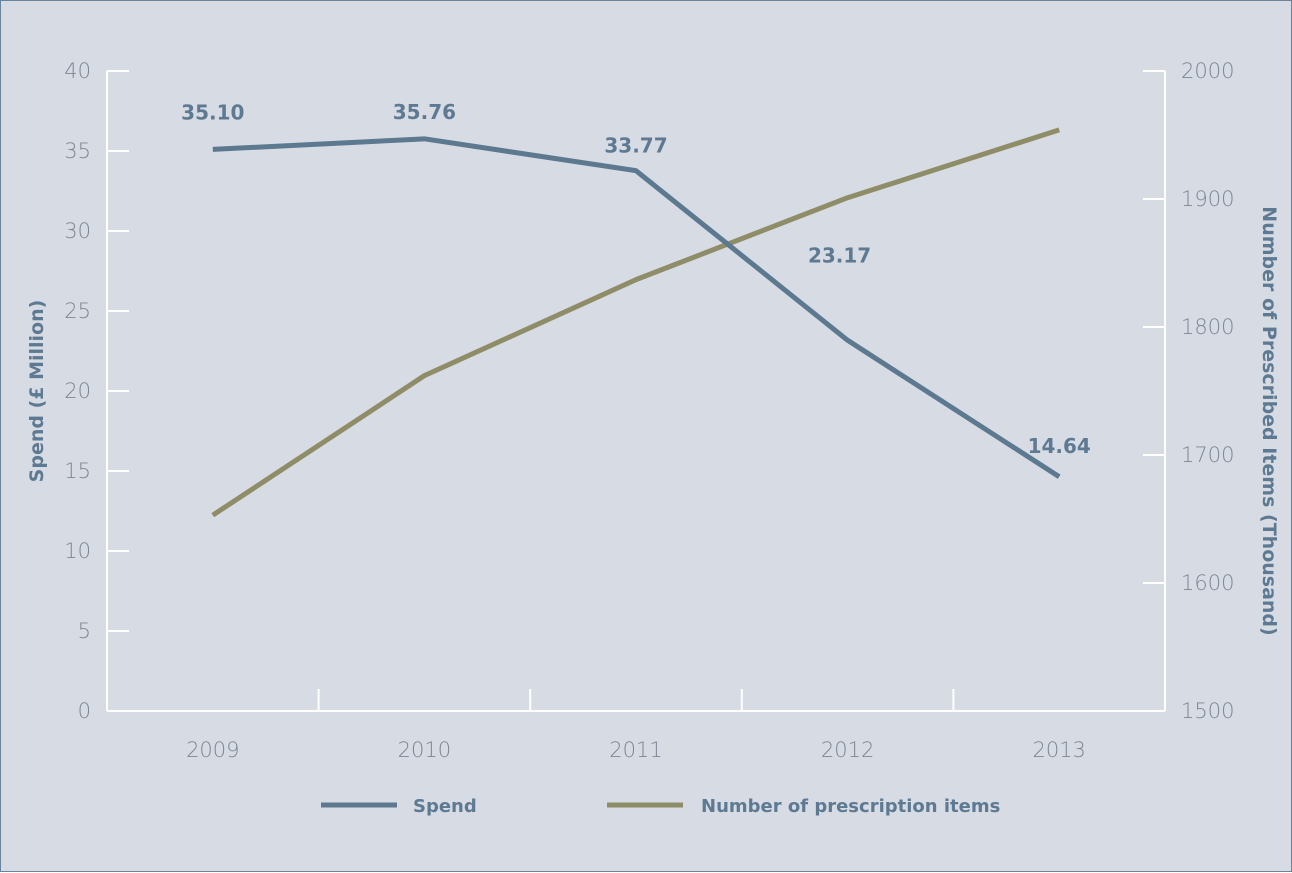 The image size is (1292, 873). Describe the element at coordinates (1207, 199) in the screenshot. I see `right-tick-label: 1900` at that location.